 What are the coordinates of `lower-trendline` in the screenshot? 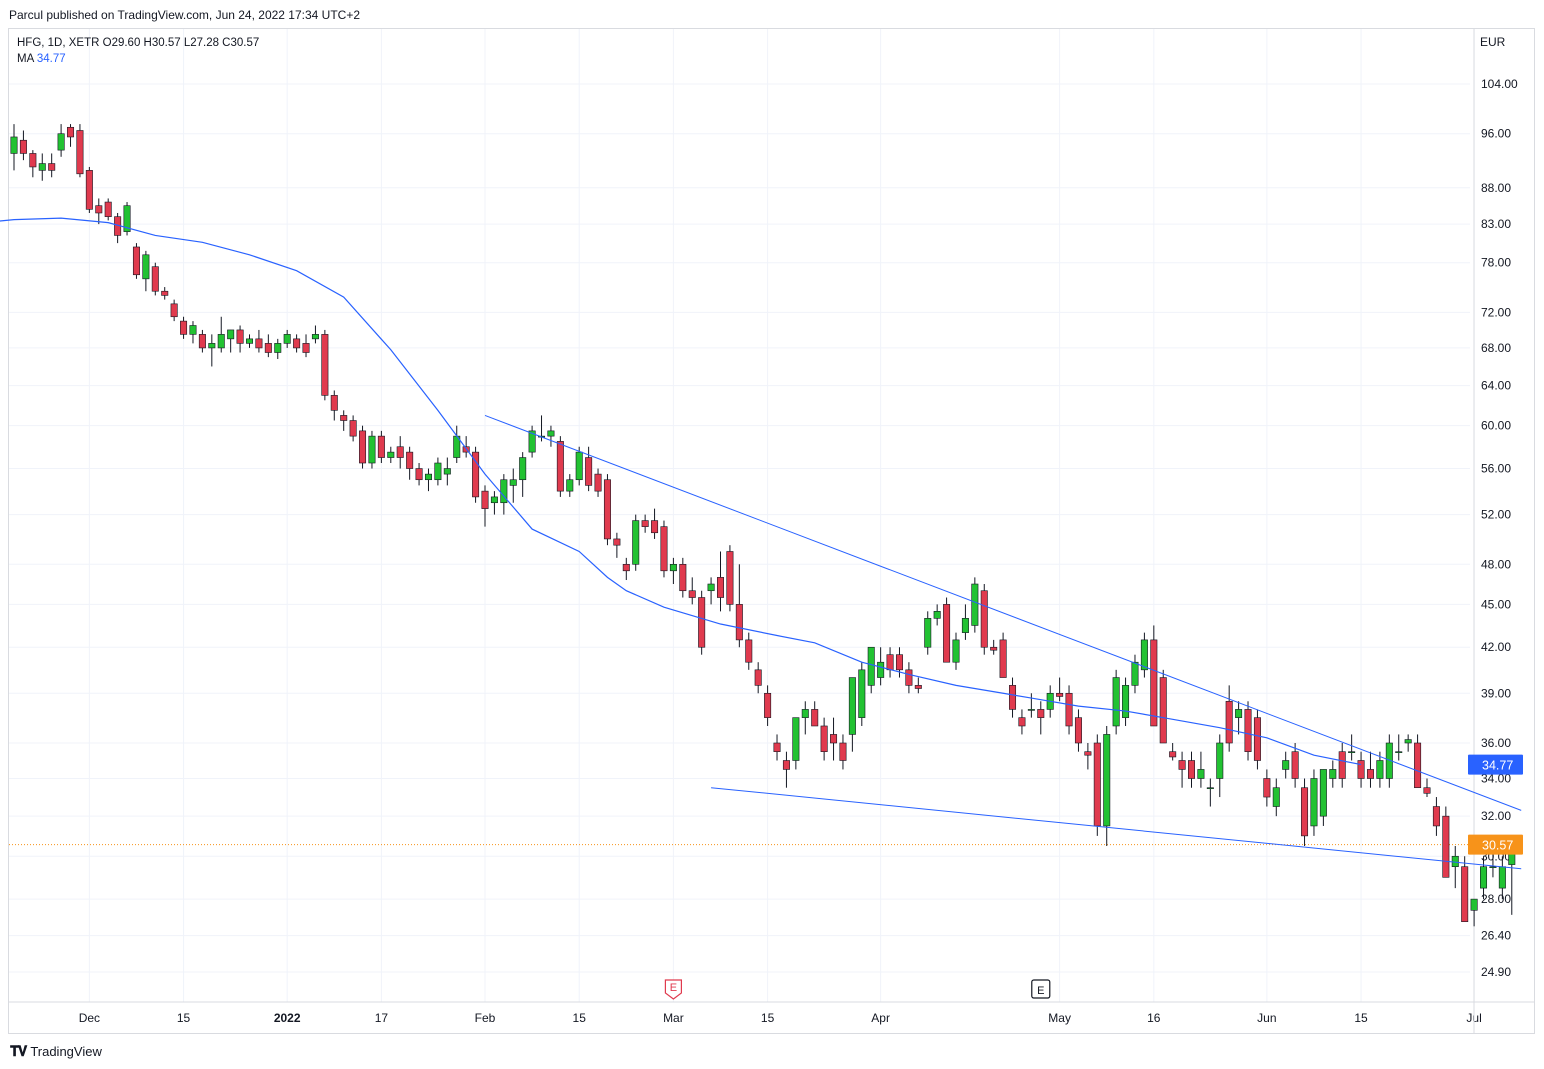 It's located at (1116, 828).